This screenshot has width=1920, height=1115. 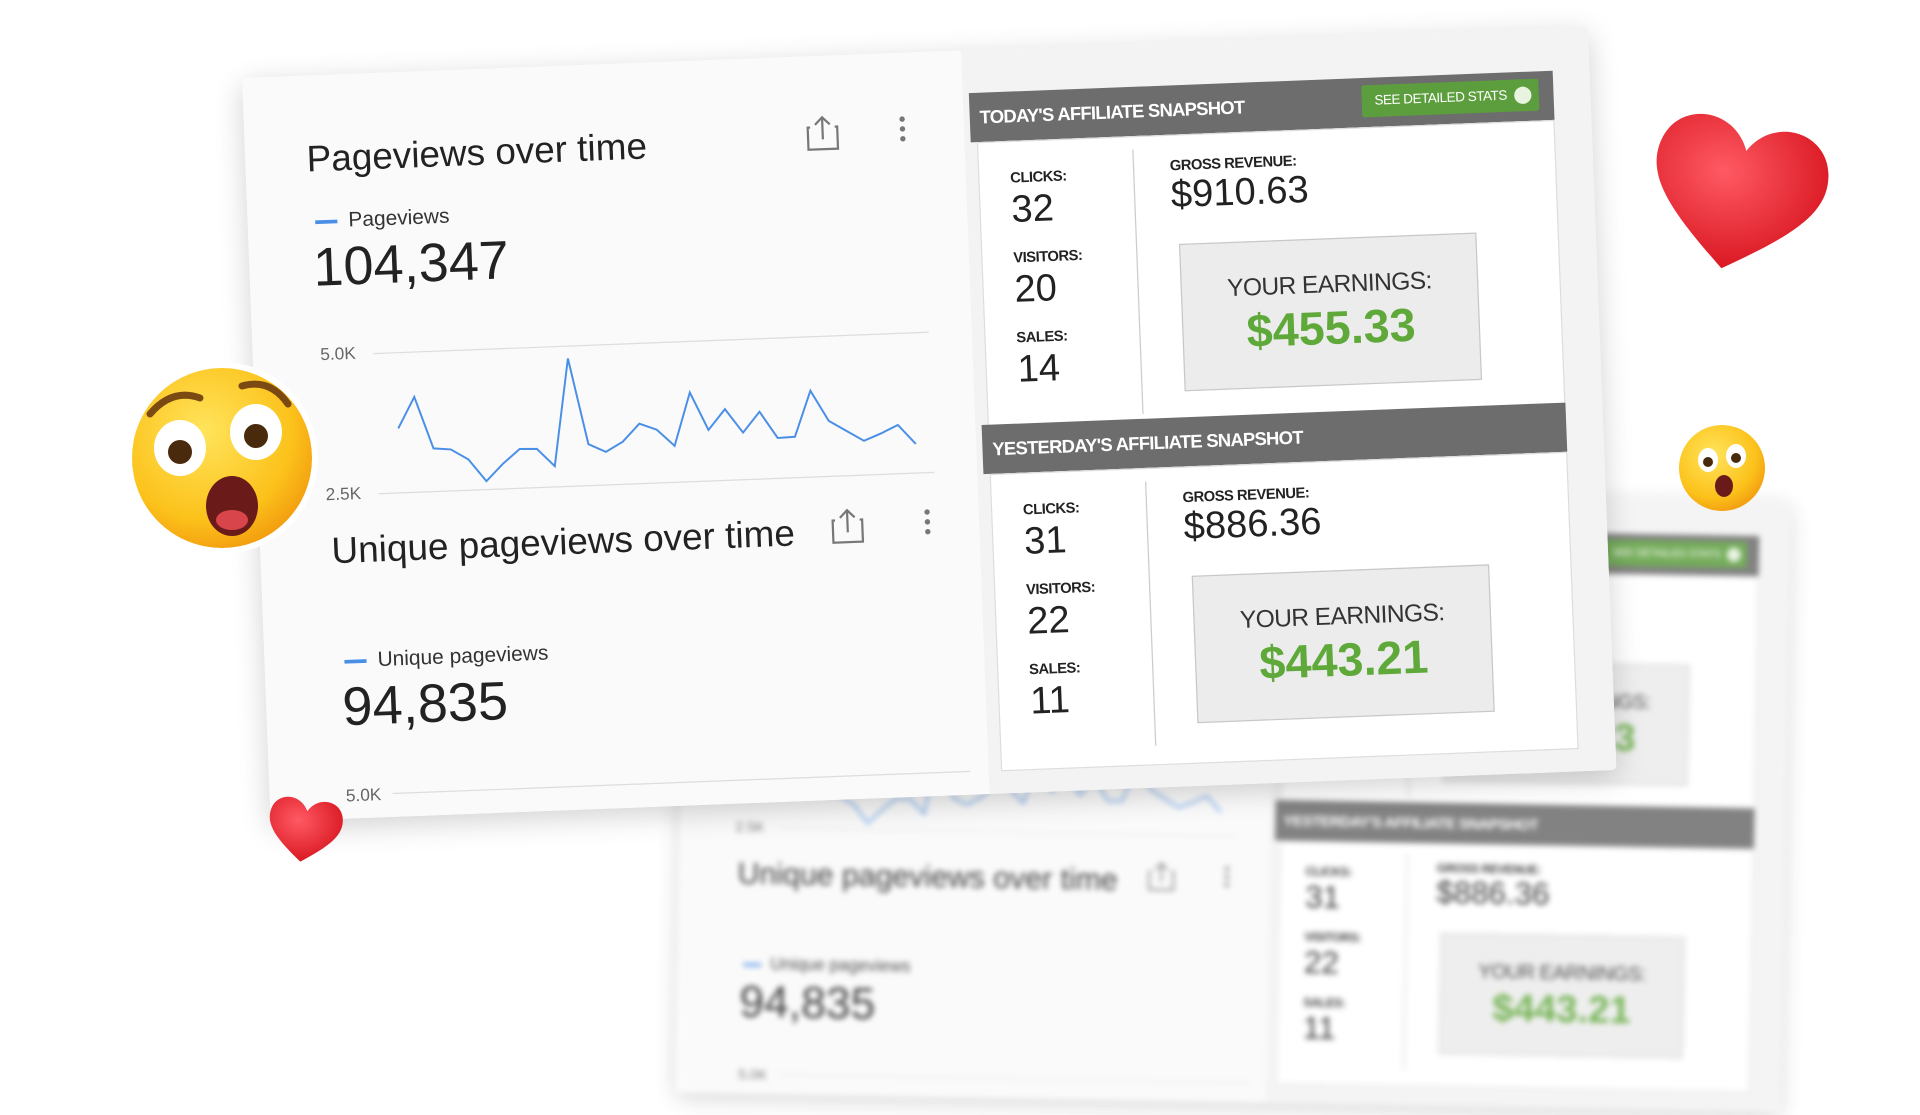 I want to click on shocked-emoji-large, so click(x=222, y=458).